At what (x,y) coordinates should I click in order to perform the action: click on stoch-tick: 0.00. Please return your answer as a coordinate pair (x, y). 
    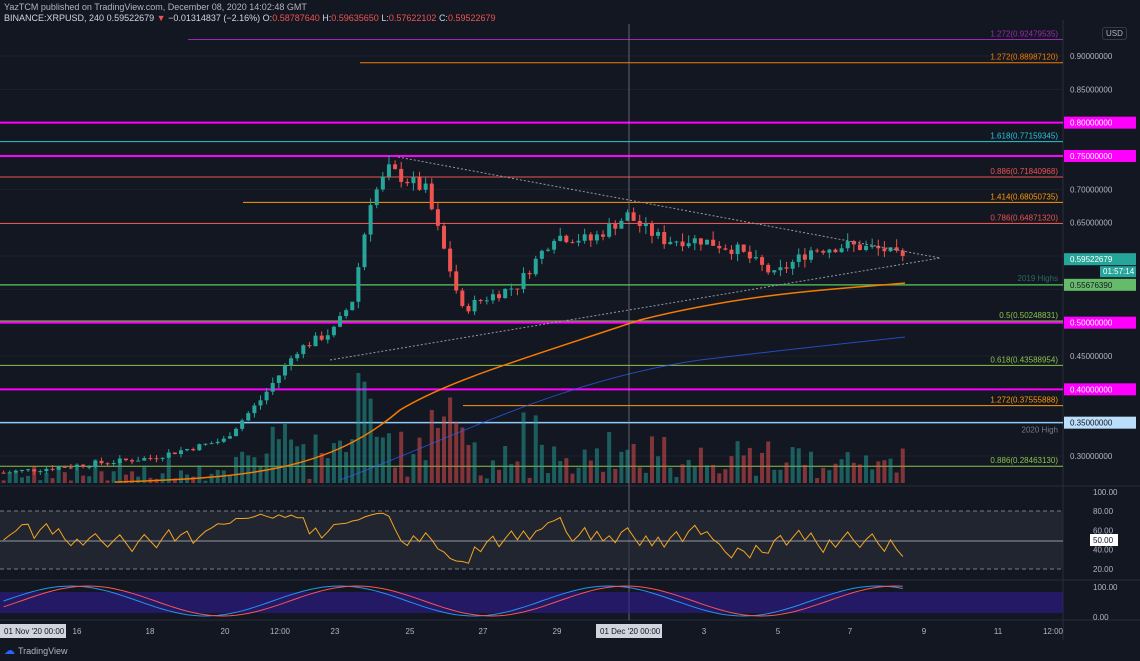
    Looking at the image, I should click on (1101, 617).